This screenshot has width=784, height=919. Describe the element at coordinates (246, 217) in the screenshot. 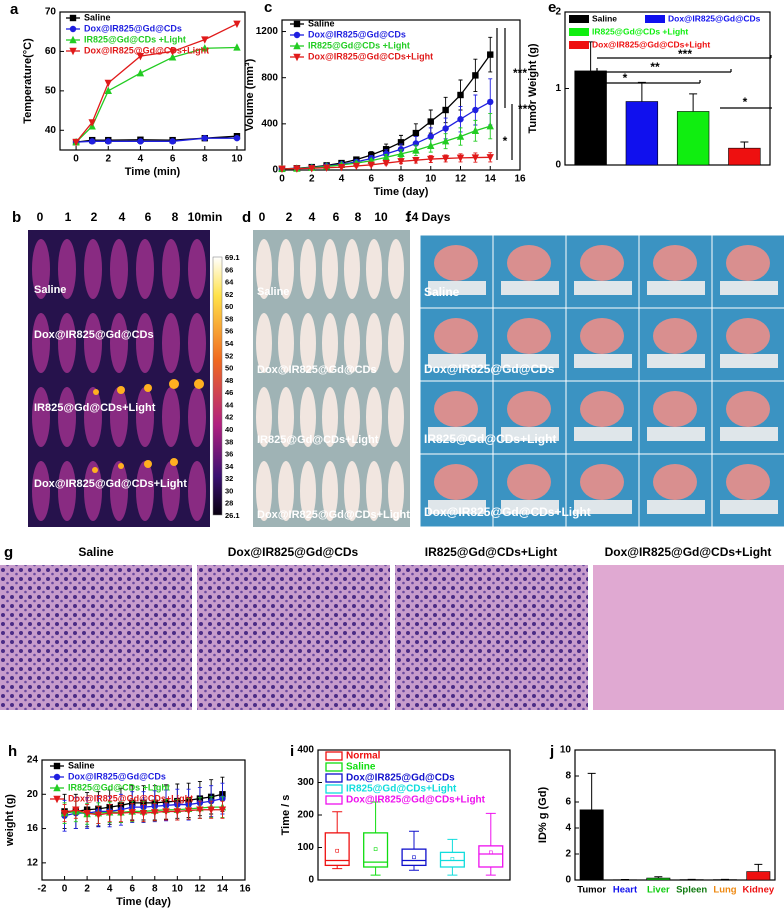

I see `panel-letter: d` at that location.